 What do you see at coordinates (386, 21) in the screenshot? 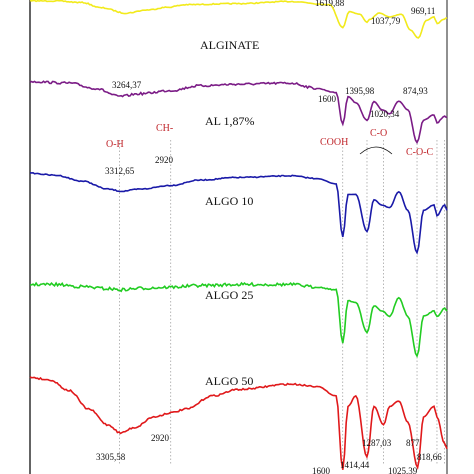
I see `peak-label-1037: 1037,79` at bounding box center [386, 21].